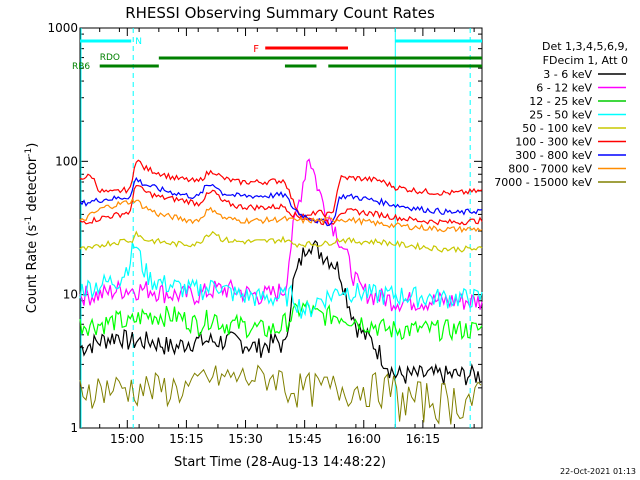 This screenshot has width=640, height=480. I want to click on x-tick-label: 16:15, so click(423, 439).